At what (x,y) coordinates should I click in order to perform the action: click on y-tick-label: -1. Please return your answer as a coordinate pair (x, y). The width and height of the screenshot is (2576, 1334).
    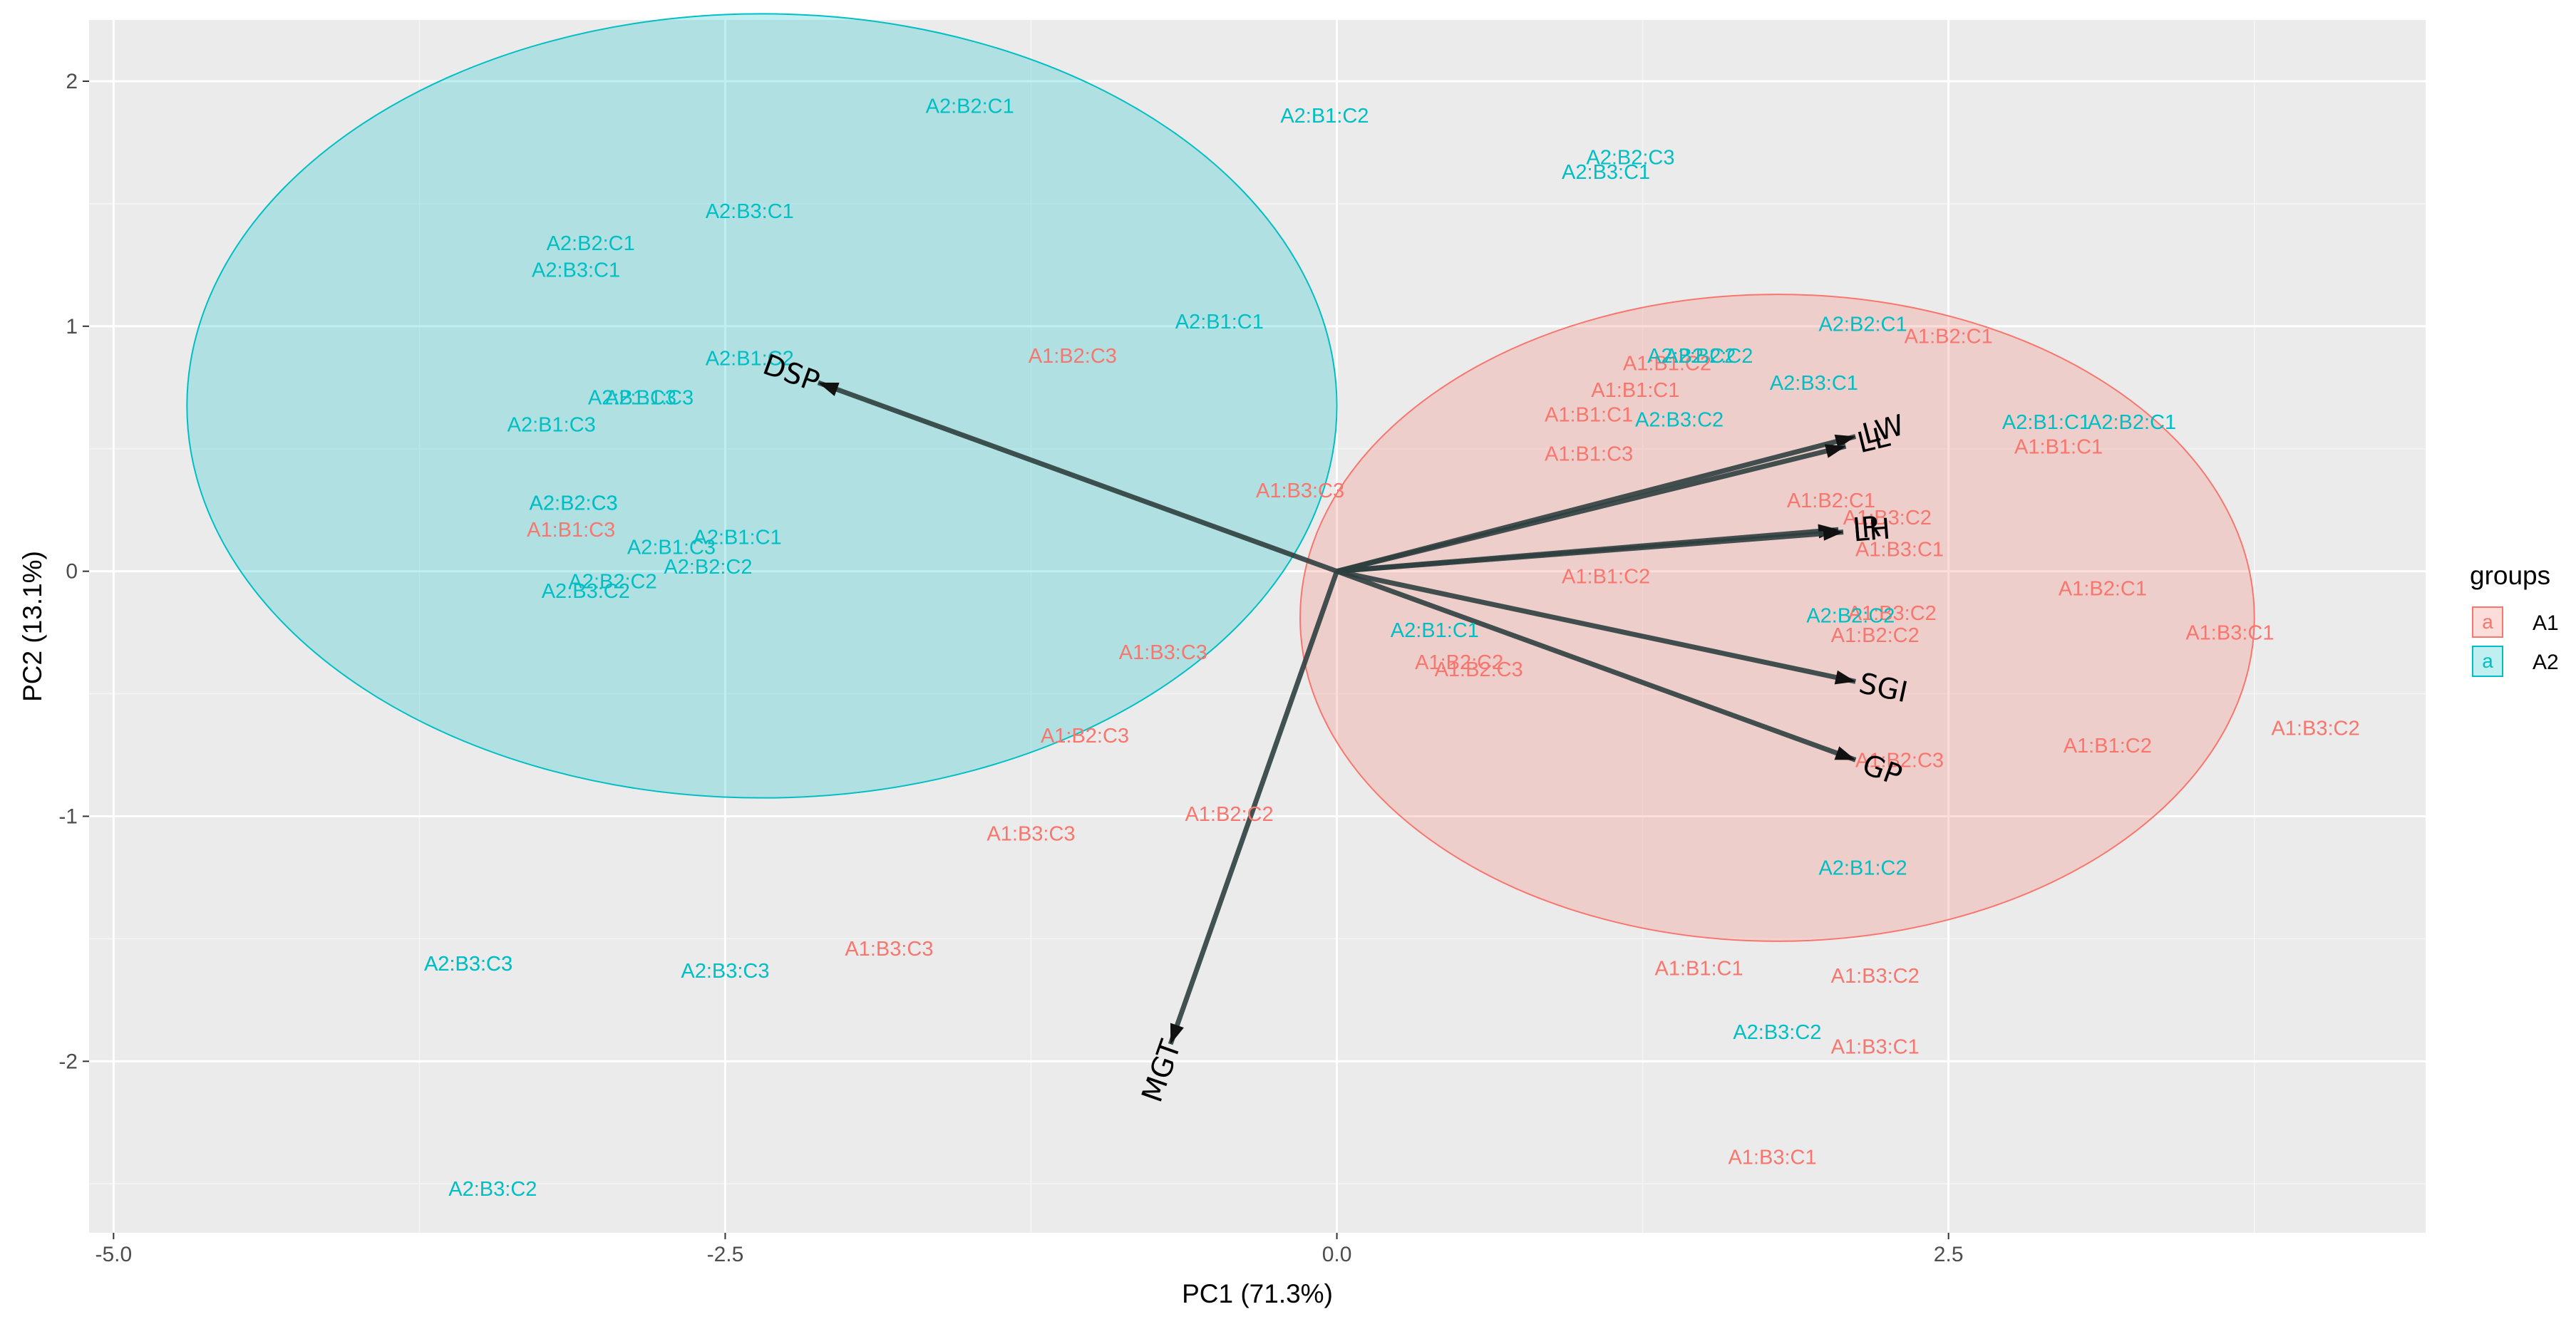
    Looking at the image, I should click on (68, 816).